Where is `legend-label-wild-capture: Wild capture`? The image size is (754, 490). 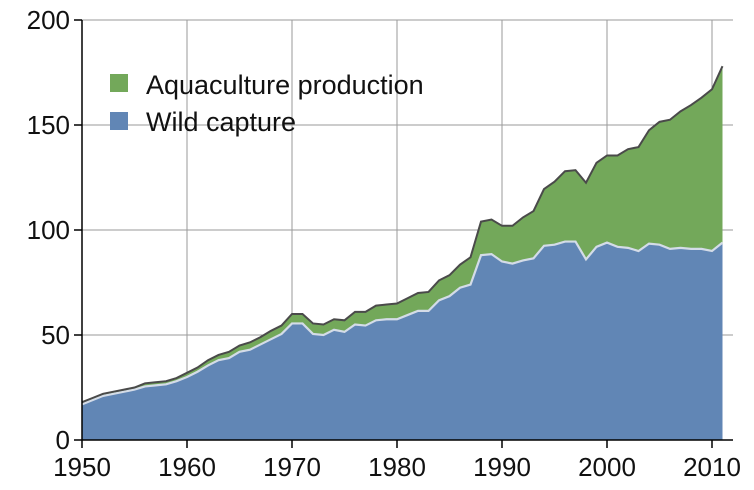
legend-label-wild-capture: Wild capture is located at coordinates (221, 122).